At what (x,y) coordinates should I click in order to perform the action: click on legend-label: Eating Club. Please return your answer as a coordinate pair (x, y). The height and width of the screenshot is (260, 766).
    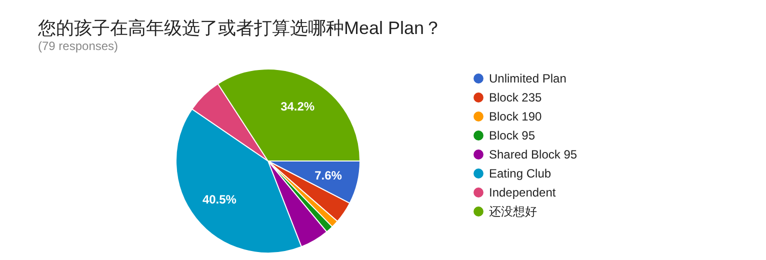
    Looking at the image, I should click on (520, 173).